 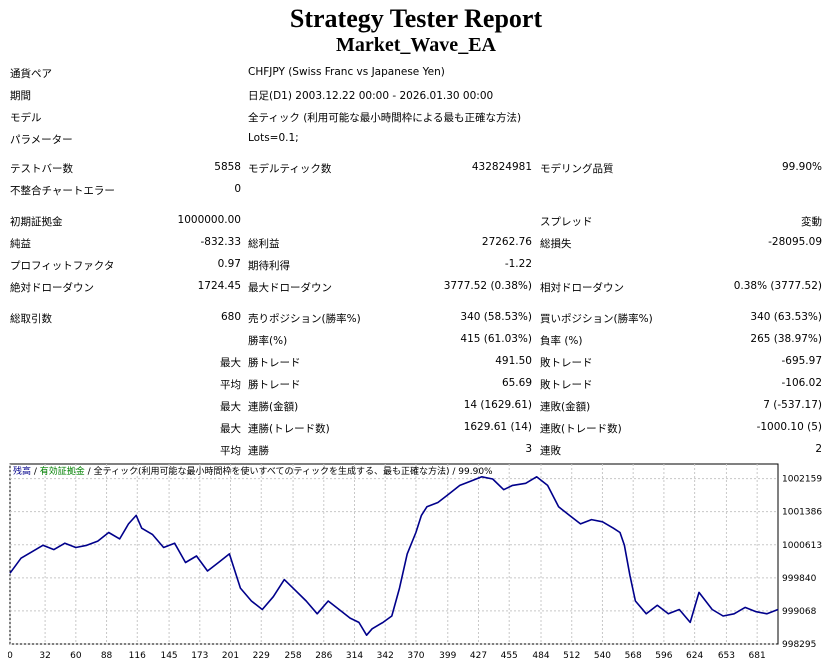 I want to click on stats-row-winrate: 勝率(%) 415 (61.03%) 負率 (%) 265 (38.97%), so click(x=416, y=340).